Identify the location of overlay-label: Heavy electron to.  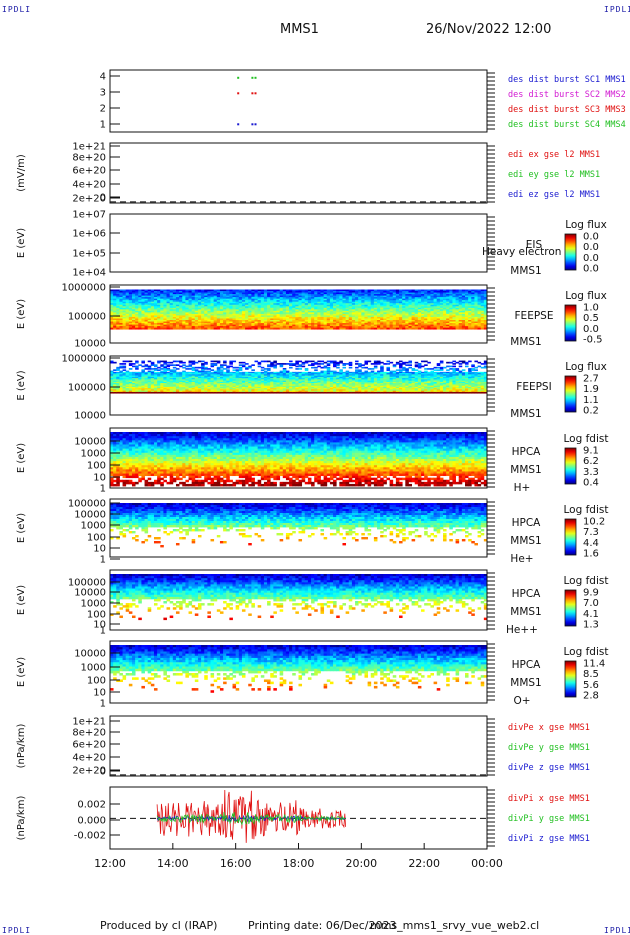
(528, 252).